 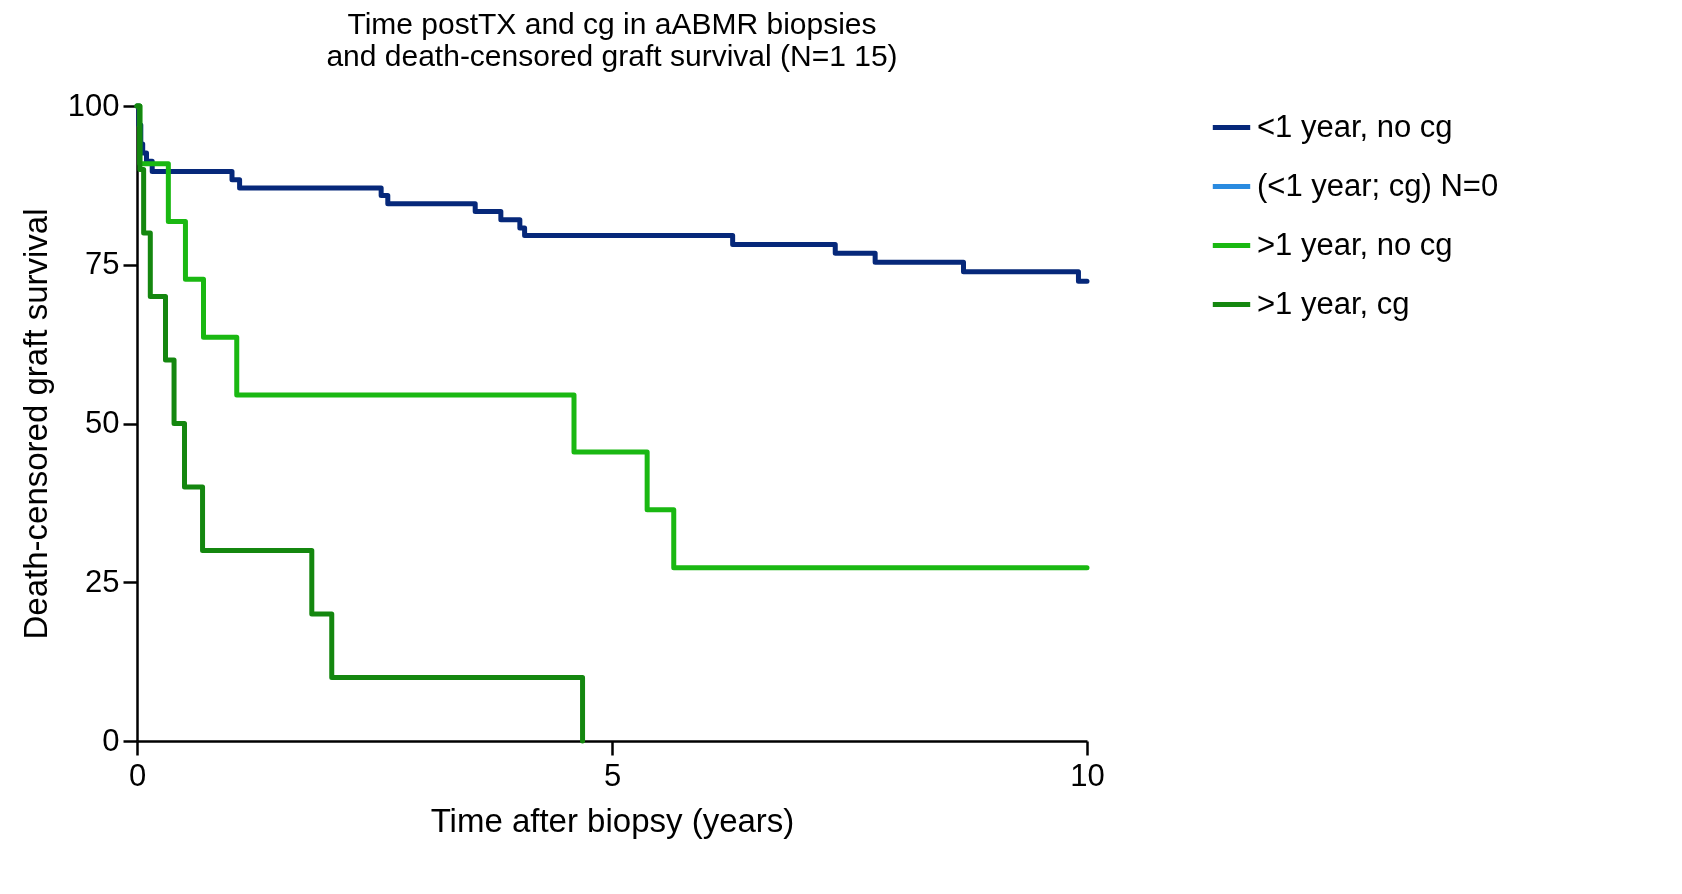 I want to click on legend-label: >1 year, no cg, so click(x=1355, y=244).